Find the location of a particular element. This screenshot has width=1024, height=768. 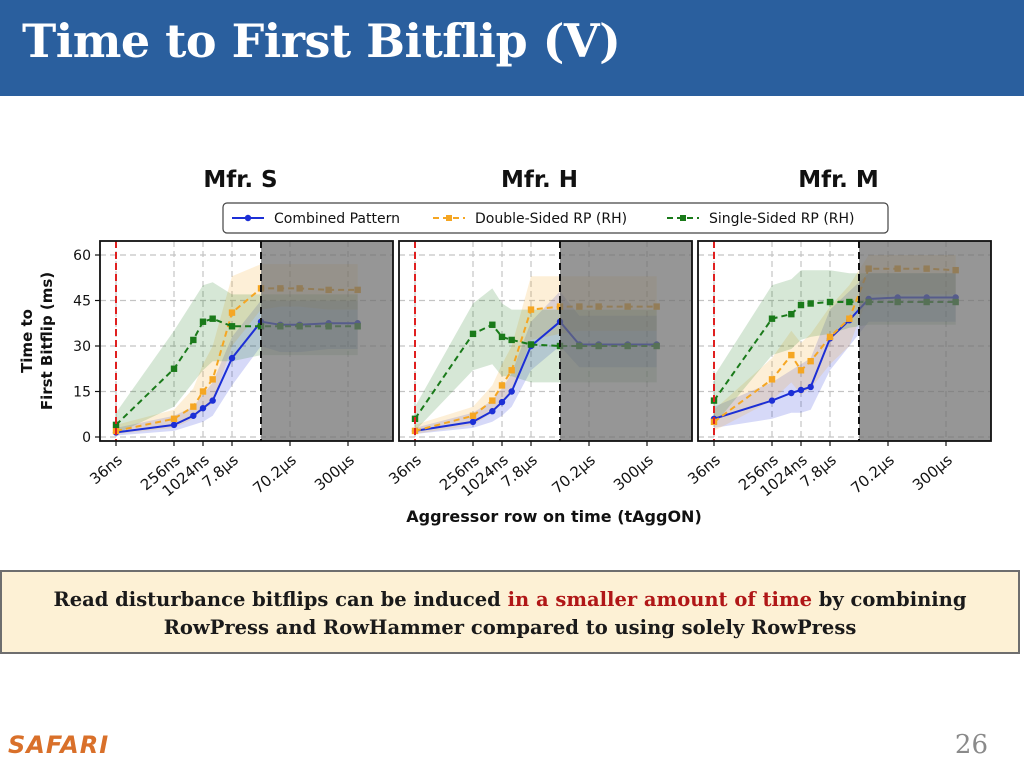

y-tick-label: 30 is located at coordinates (82, 347).